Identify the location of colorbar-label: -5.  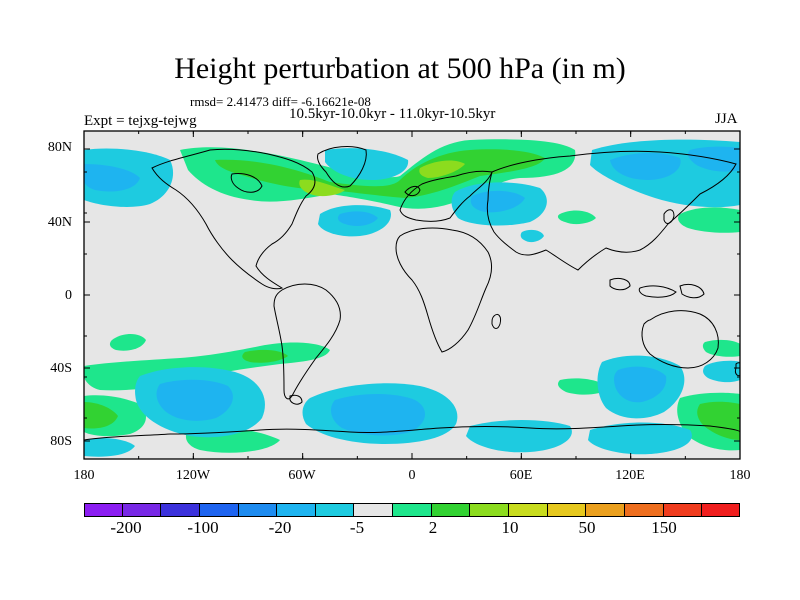
(357, 527).